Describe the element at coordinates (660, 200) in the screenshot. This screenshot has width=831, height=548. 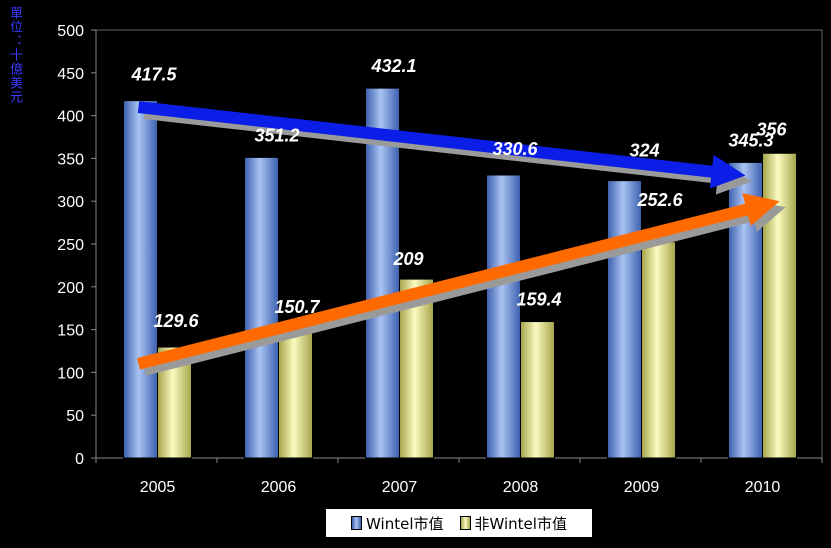
I see `data-label--wintel--2009: 252.6` at that location.